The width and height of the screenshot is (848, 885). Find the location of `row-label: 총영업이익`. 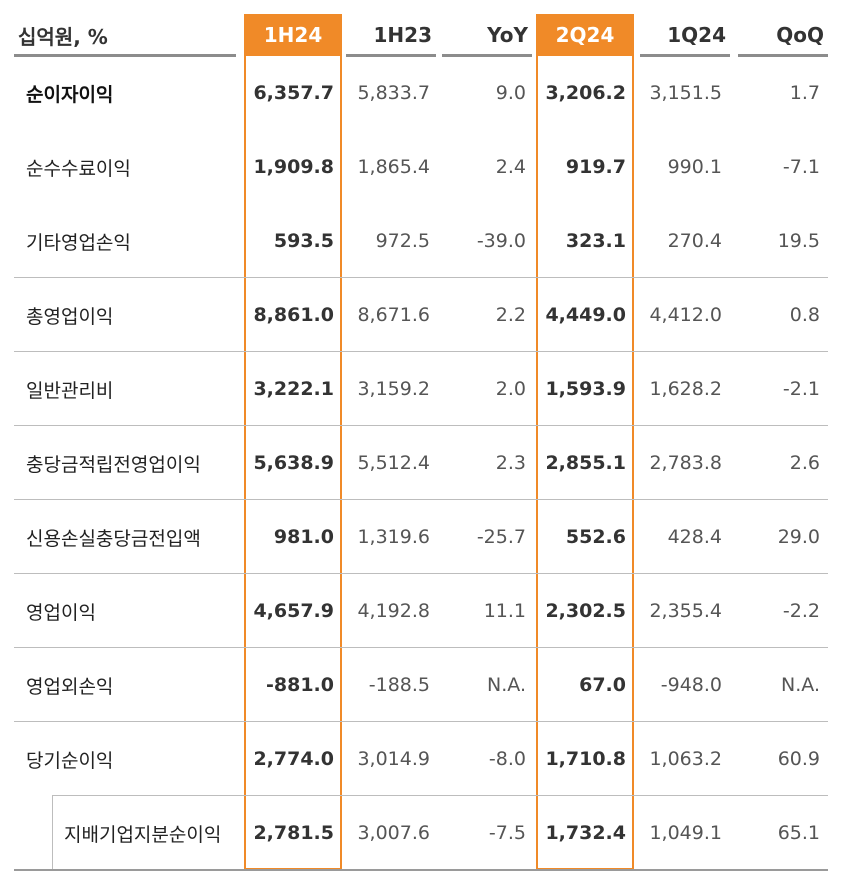

row-label: 총영업이익 is located at coordinates (70, 316).